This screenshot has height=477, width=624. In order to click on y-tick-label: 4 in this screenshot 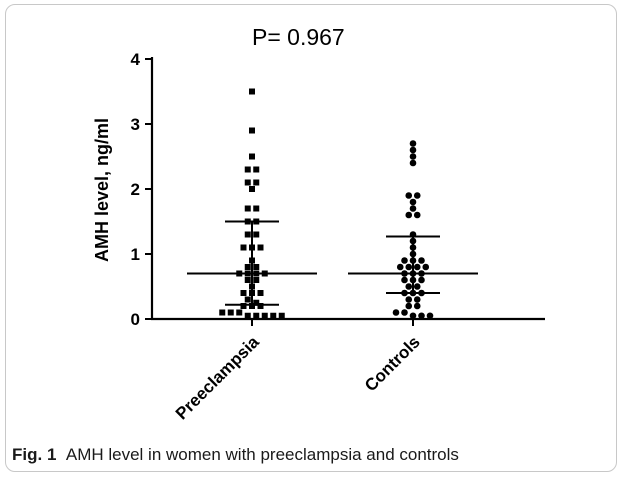, I will do `click(136, 59)`.